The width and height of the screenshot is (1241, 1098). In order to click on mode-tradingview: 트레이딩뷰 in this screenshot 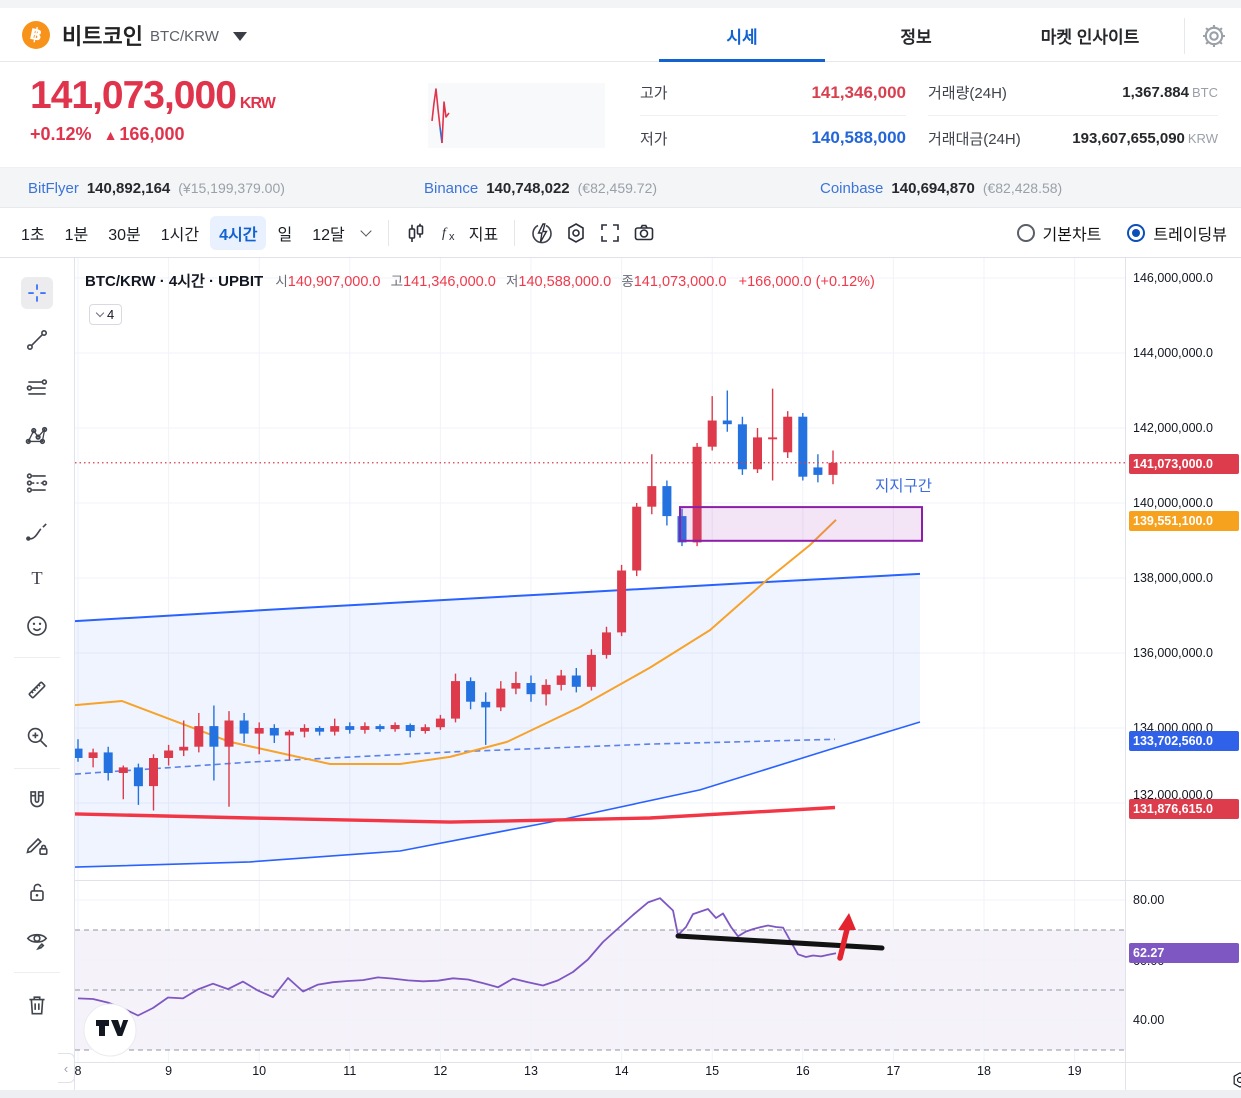, I will do `click(1177, 233)`.